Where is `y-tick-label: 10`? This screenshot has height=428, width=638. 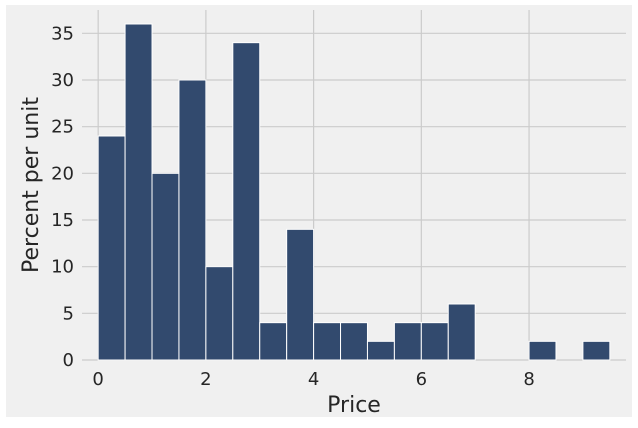 y-tick-label: 10 is located at coordinates (62, 267).